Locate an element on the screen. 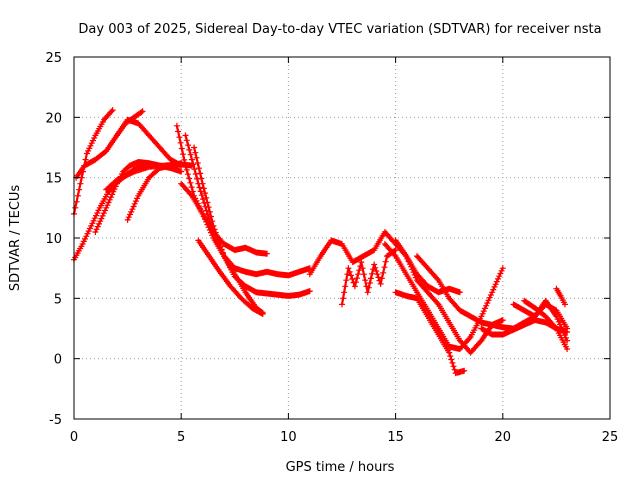 The width and height of the screenshot is (640, 480). y-tick-label: 5 is located at coordinates (58, 299).